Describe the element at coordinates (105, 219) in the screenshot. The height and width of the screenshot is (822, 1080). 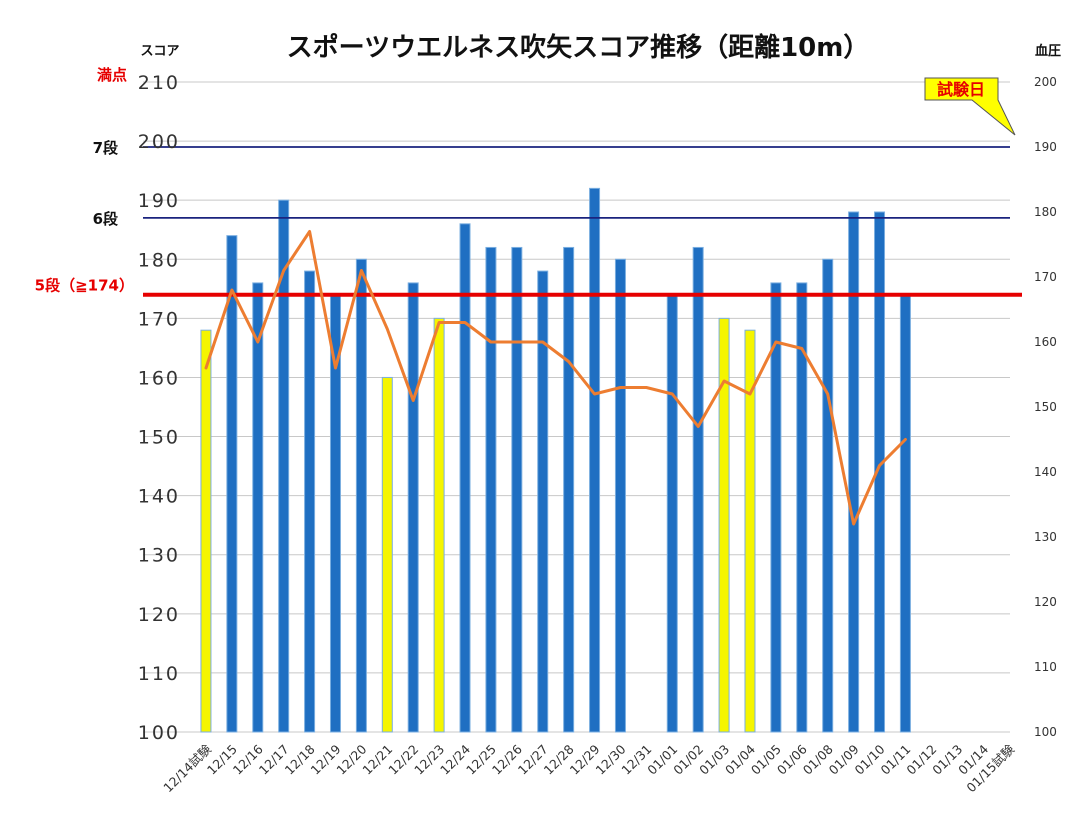
I see `reference-label: 6段` at that location.